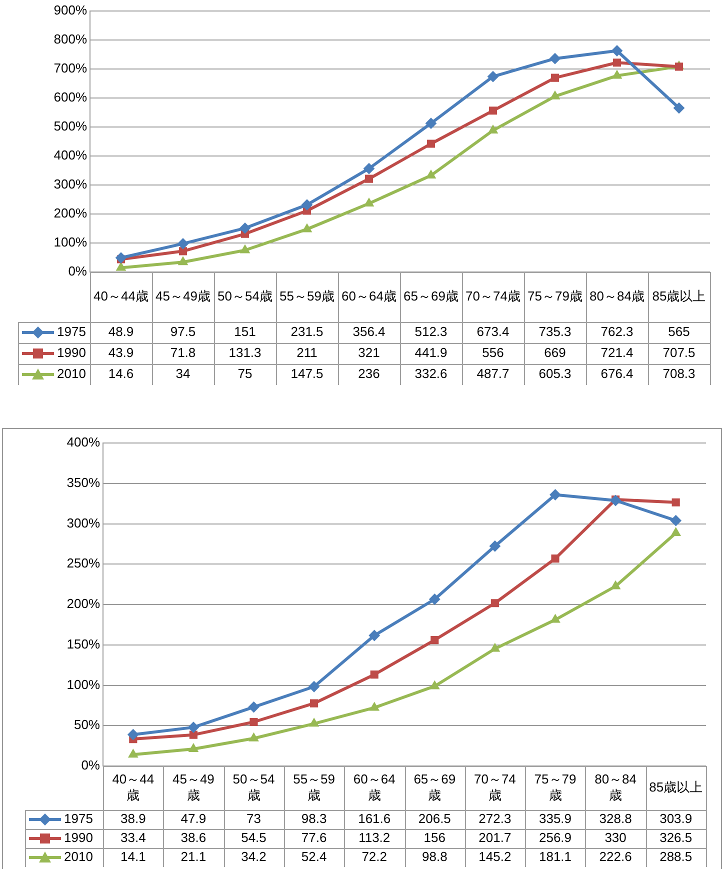  What do you see at coordinates (431, 374) in the screenshot?
I see `data-label: 332.6` at bounding box center [431, 374].